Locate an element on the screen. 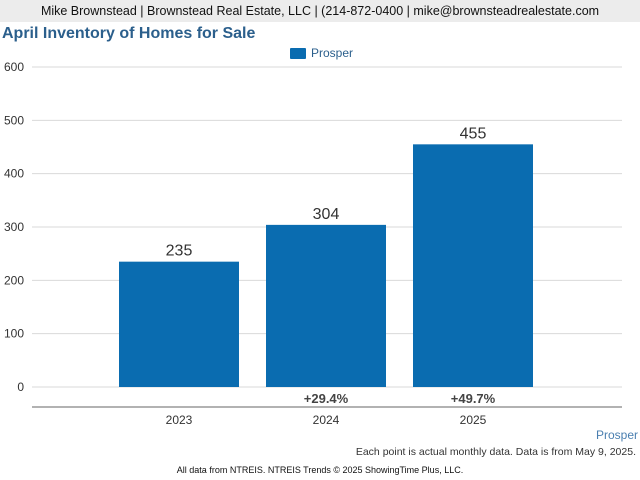  legend-label-prosper: Prosper is located at coordinates (332, 53).